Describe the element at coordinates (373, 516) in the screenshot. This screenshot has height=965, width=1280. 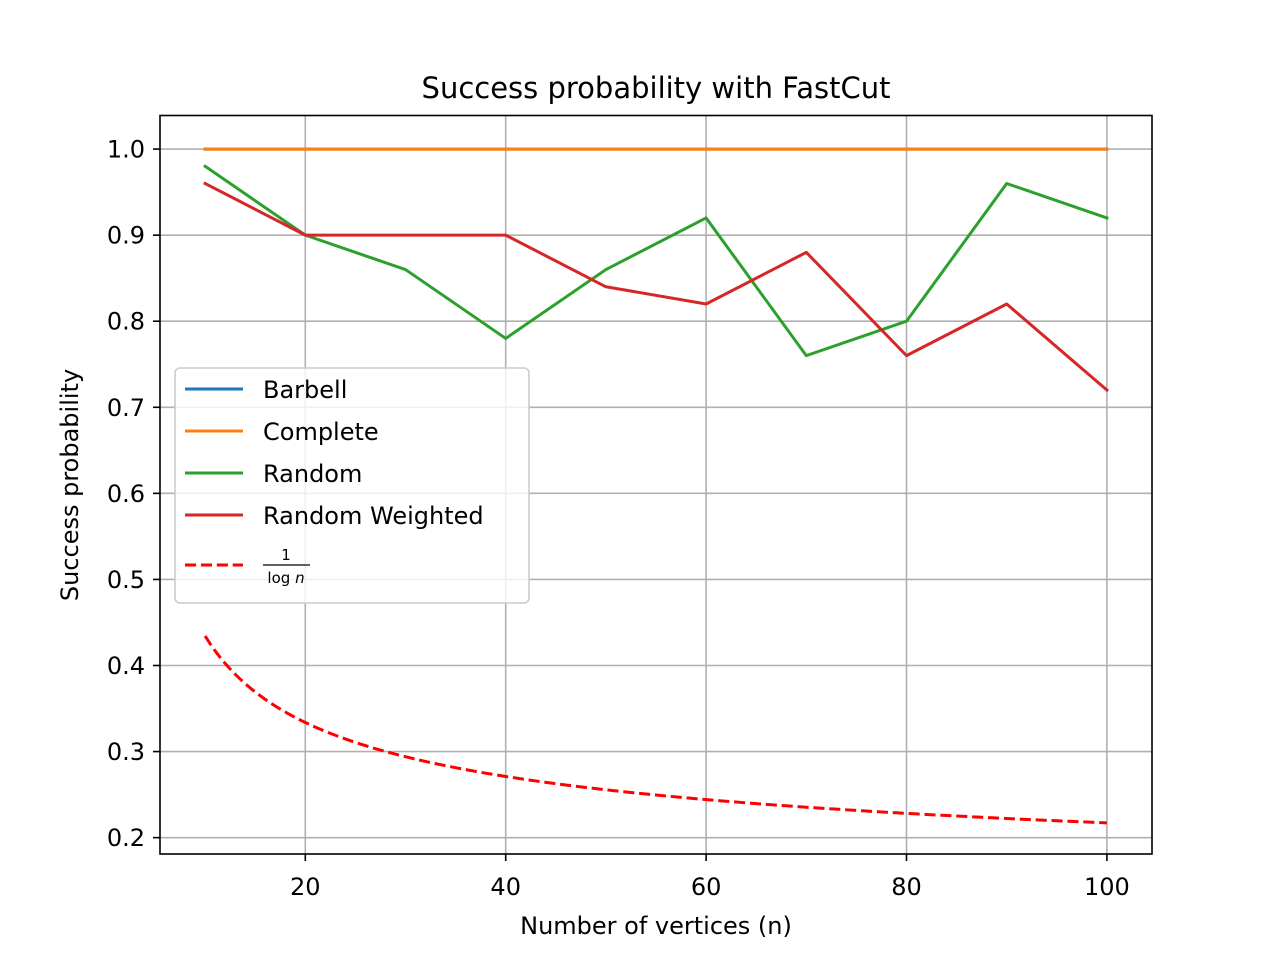
I see `legend-label-random-weighted: Random Weighted` at that location.